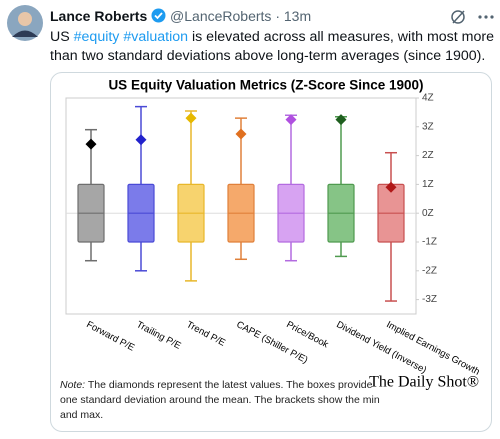 This screenshot has width=500, height=439. Describe the element at coordinates (473, 17) in the screenshot. I see `tweet-actions` at that location.